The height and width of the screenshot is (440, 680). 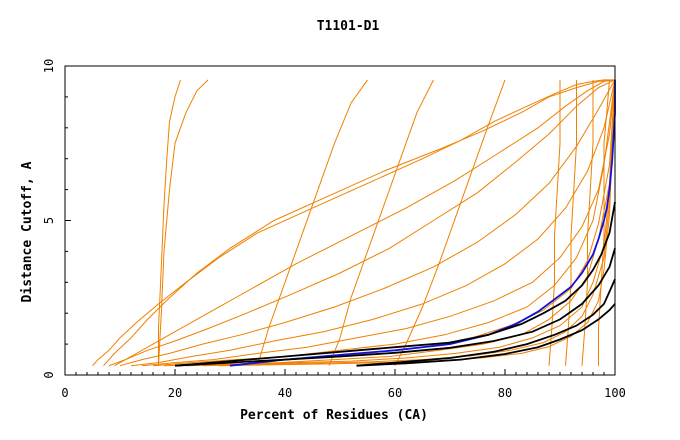 I want to click on x-tick-label: 40, so click(x=285, y=393).